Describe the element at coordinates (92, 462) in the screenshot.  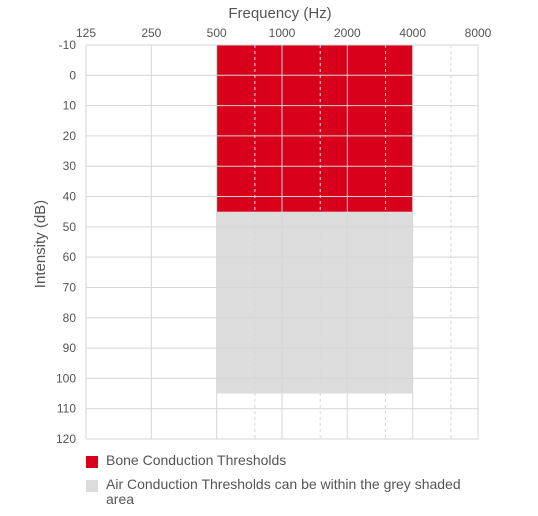
I see `legend-swatch-bone-conduction` at that location.